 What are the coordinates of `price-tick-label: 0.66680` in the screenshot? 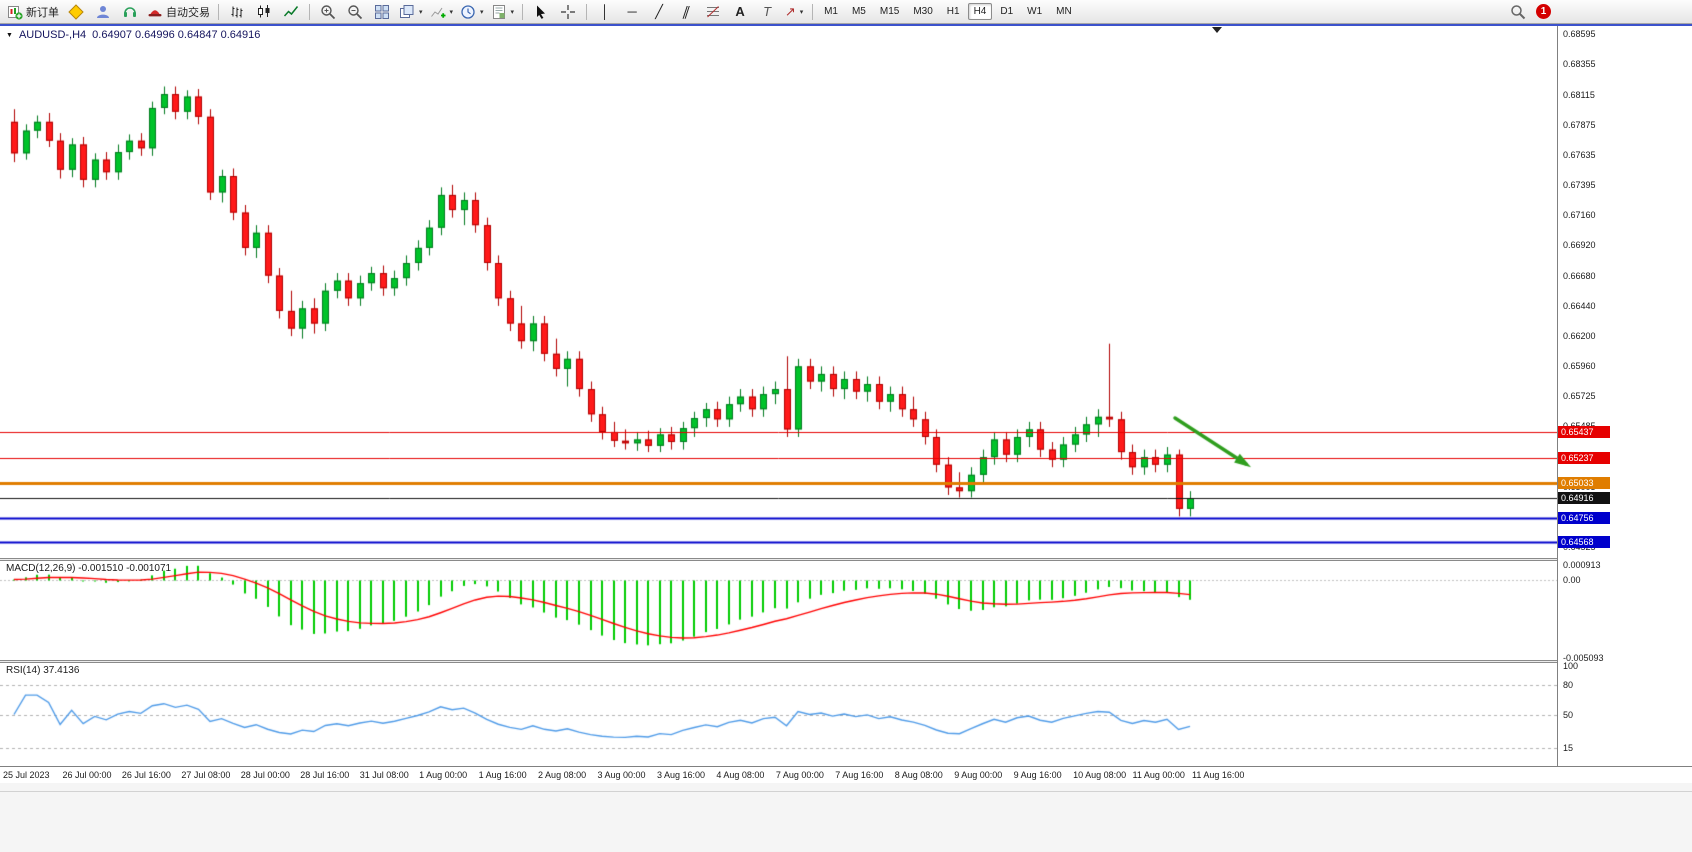 It's located at (1579, 275).